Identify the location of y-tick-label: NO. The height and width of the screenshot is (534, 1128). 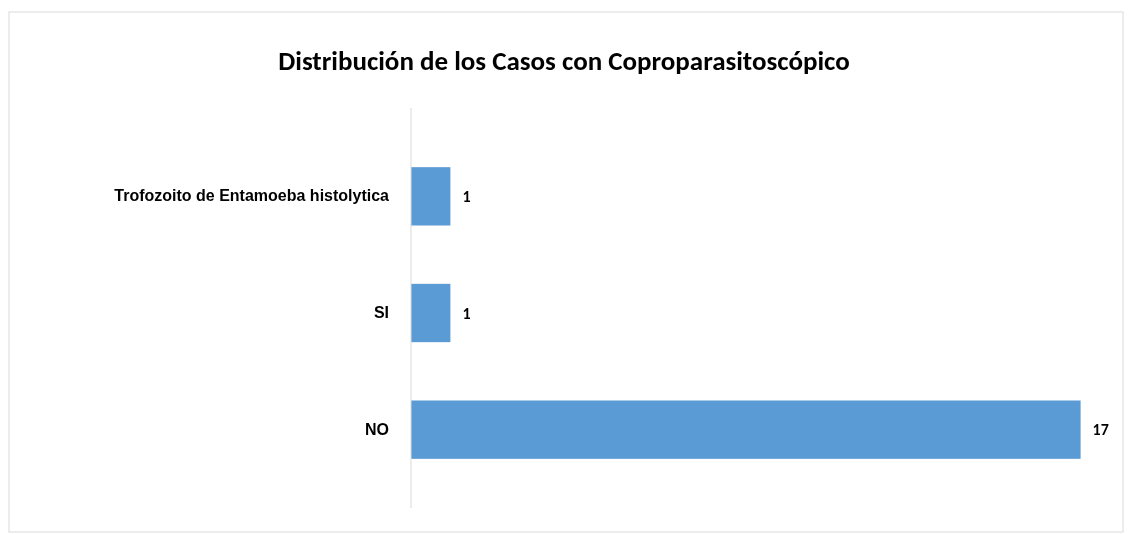
(377, 429).